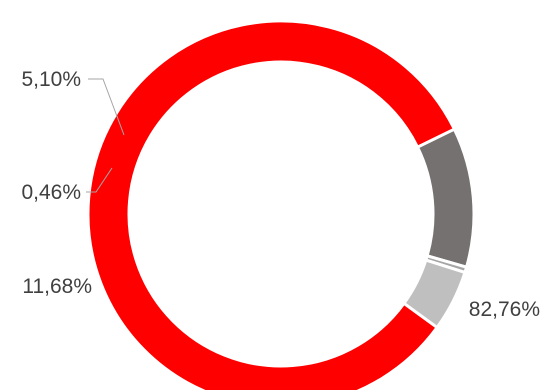 Image resolution: width=544 pixels, height=390 pixels. I want to click on data-label: 0,46%, so click(51, 192).